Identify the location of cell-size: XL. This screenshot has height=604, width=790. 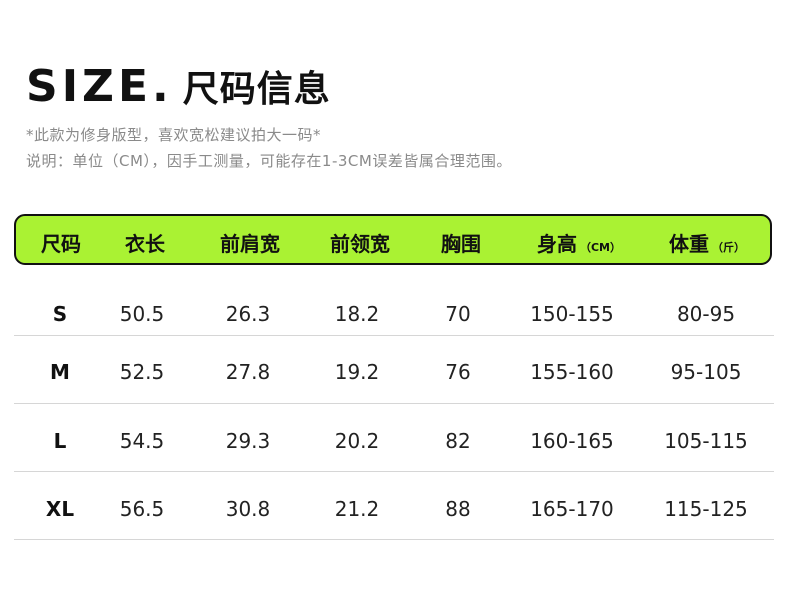
(60, 509).